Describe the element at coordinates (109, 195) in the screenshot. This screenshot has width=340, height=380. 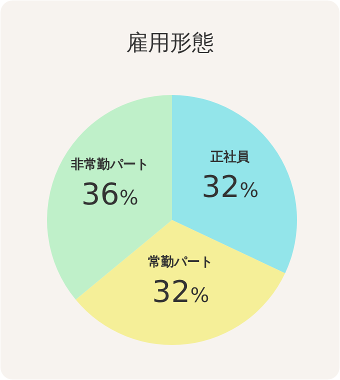
I see `data-label: 36%` at that location.